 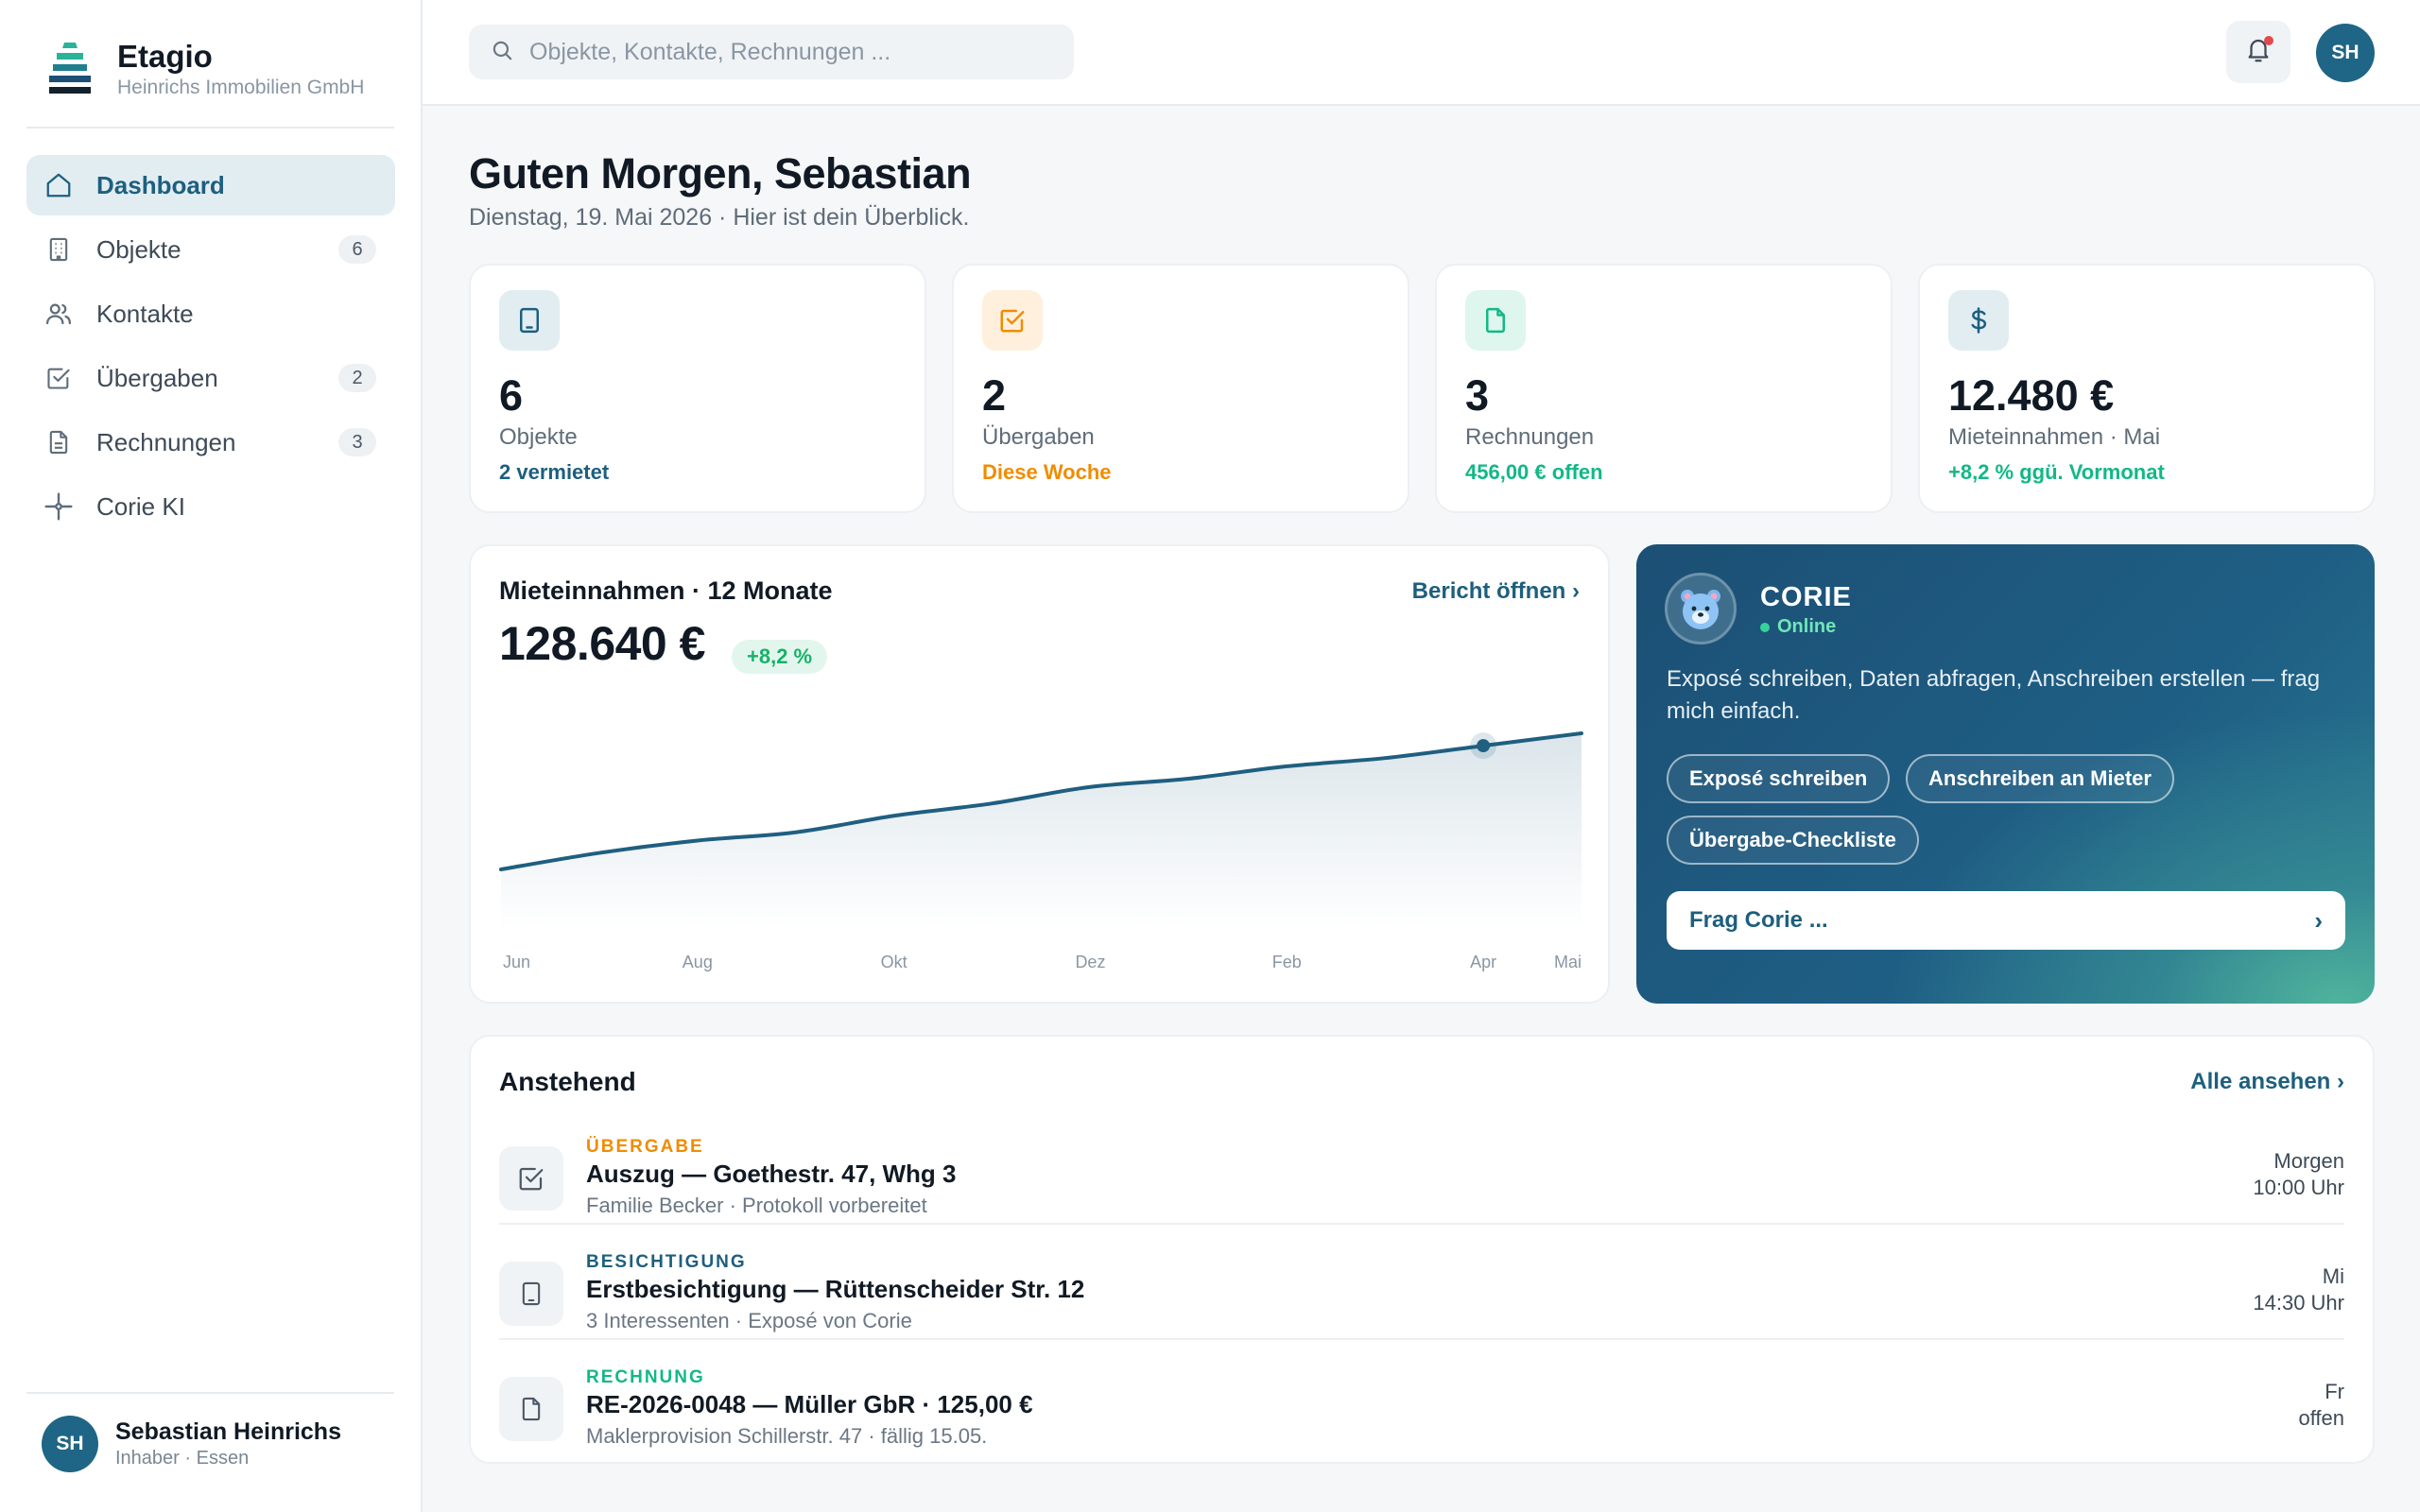 What do you see at coordinates (749, 1320) in the screenshot?
I see `item-subtitle: 3 Interessenten · Exposé von Corie` at bounding box center [749, 1320].